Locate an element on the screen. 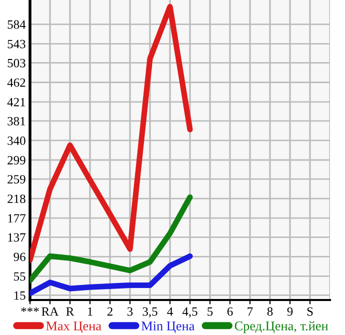 This screenshot has width=345, height=335. y-tick-label: 421 is located at coordinates (16, 102).